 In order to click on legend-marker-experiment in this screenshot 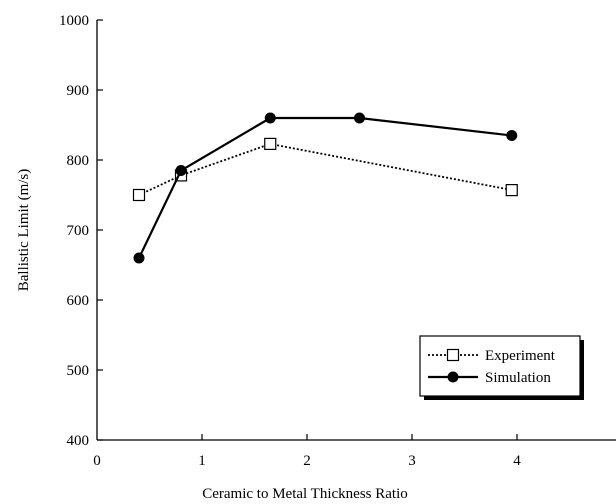, I will do `click(453, 355)`.